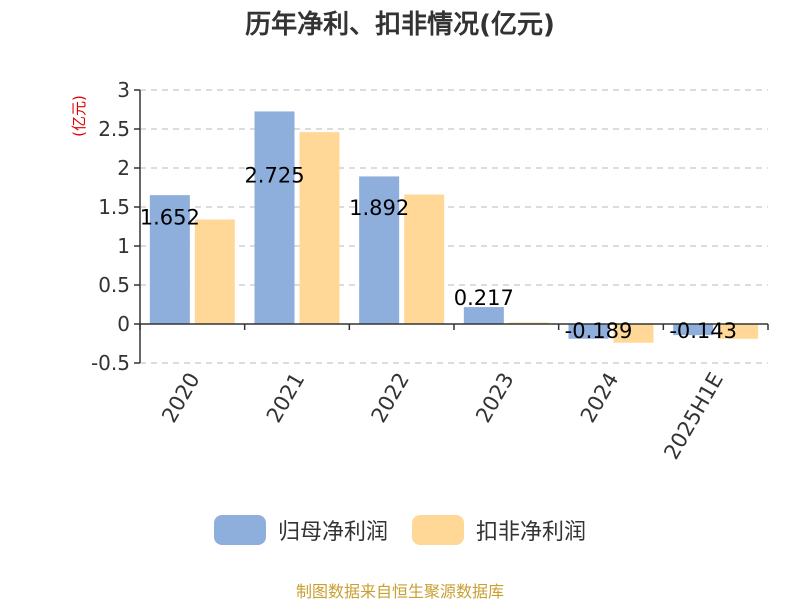  Describe the element at coordinates (693, 330) in the screenshot. I see `bar-series1-2025H1E` at that location.